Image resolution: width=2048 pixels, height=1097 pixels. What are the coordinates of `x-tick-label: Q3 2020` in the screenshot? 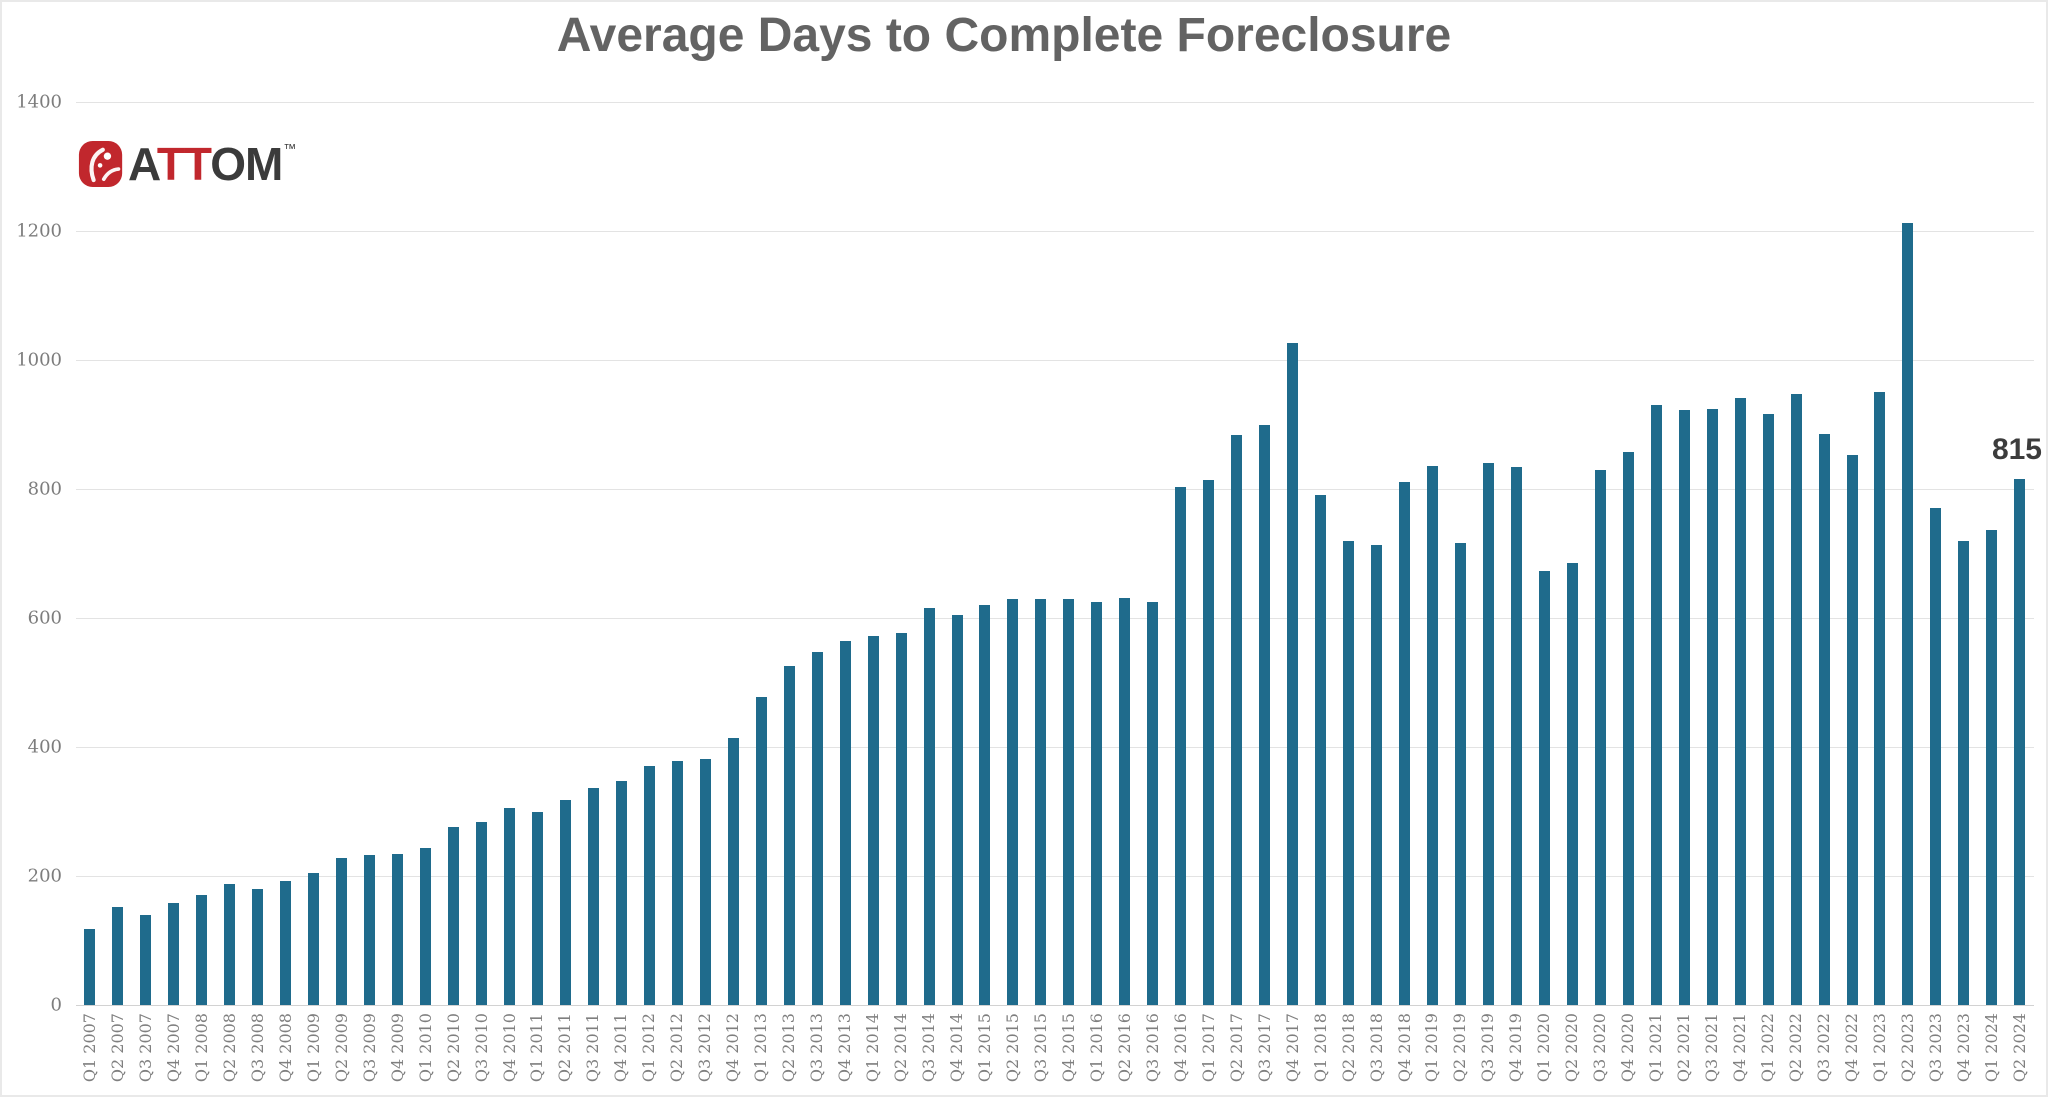 It's located at (1600, 1048).